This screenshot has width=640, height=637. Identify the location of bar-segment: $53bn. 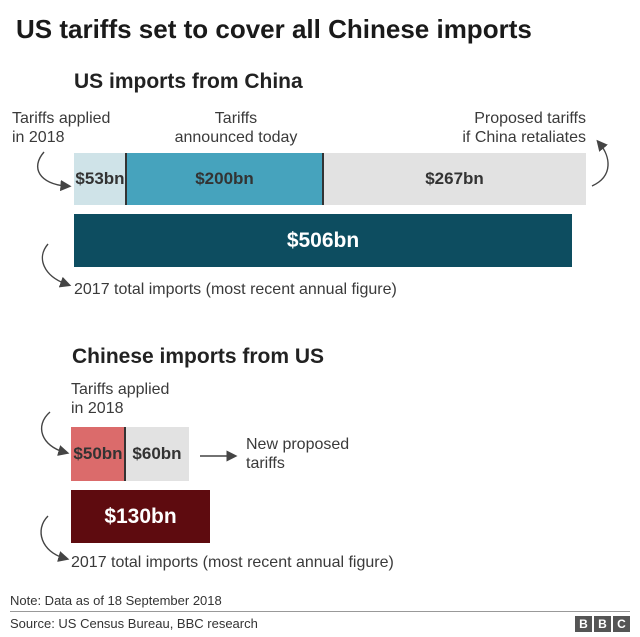
(100, 179).